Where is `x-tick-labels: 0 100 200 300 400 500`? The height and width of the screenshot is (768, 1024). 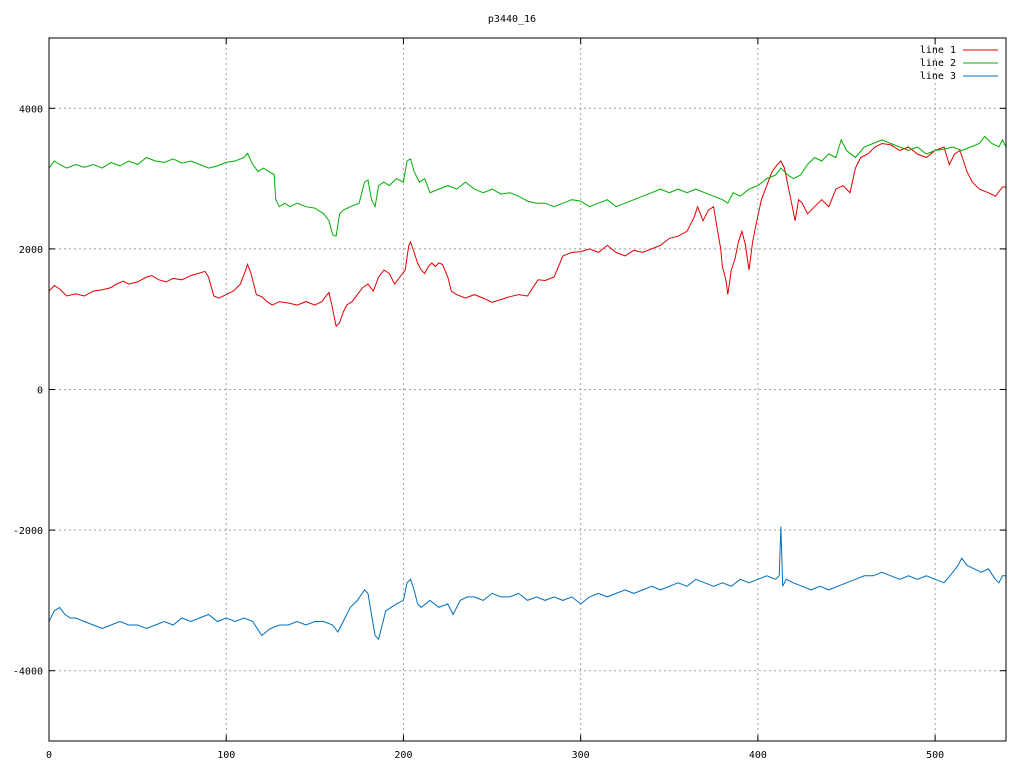 x-tick-labels: 0 100 200 300 400 500 is located at coordinates (495, 755).